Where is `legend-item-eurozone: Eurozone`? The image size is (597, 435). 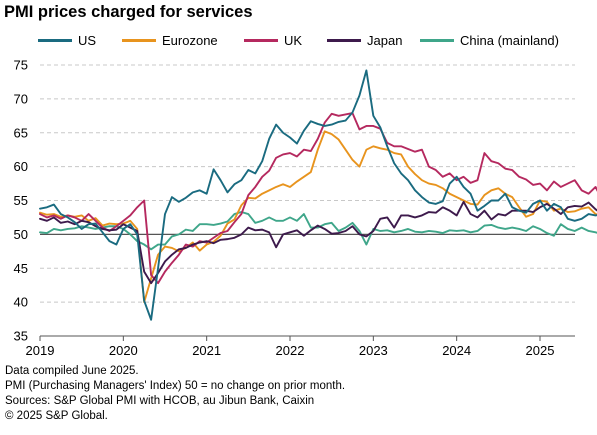 legend-item-eurozone: Eurozone is located at coordinates (170, 40).